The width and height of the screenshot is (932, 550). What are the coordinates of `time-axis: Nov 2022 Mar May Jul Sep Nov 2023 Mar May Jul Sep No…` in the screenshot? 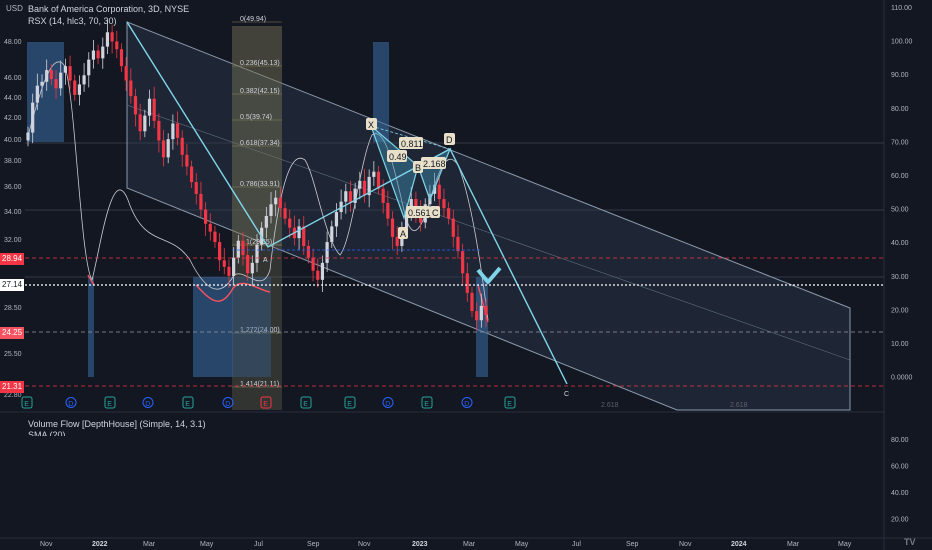 It's located at (446, 544).